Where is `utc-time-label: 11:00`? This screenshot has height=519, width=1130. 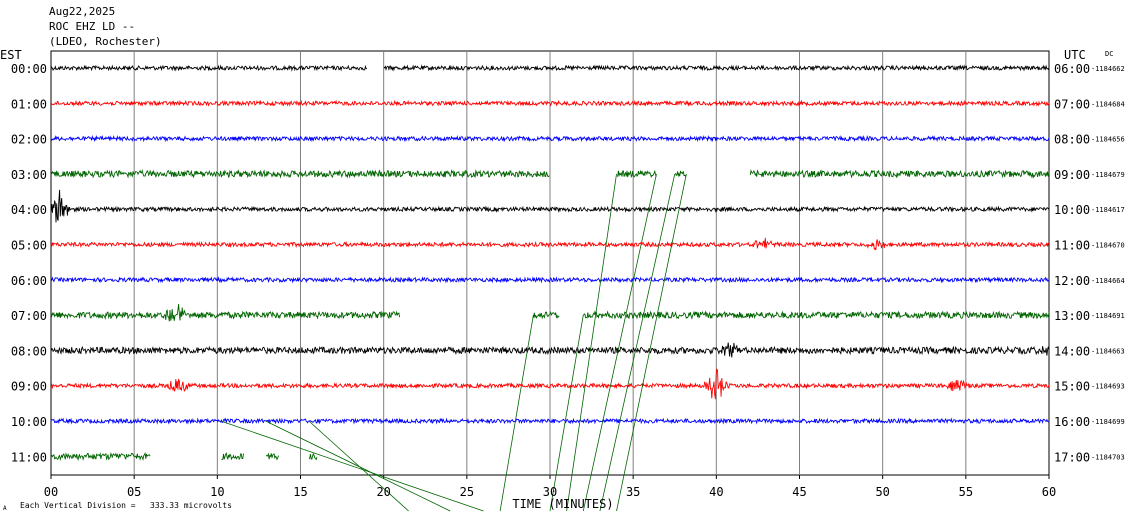 utc-time-label: 11:00 is located at coordinates (1072, 246).